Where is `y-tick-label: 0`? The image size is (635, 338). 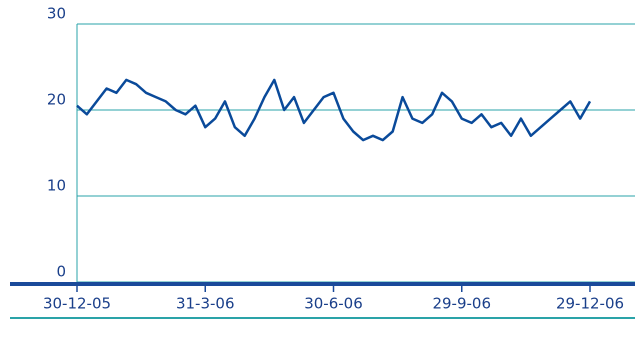
y-tick-label: 0 is located at coordinates (61, 272).